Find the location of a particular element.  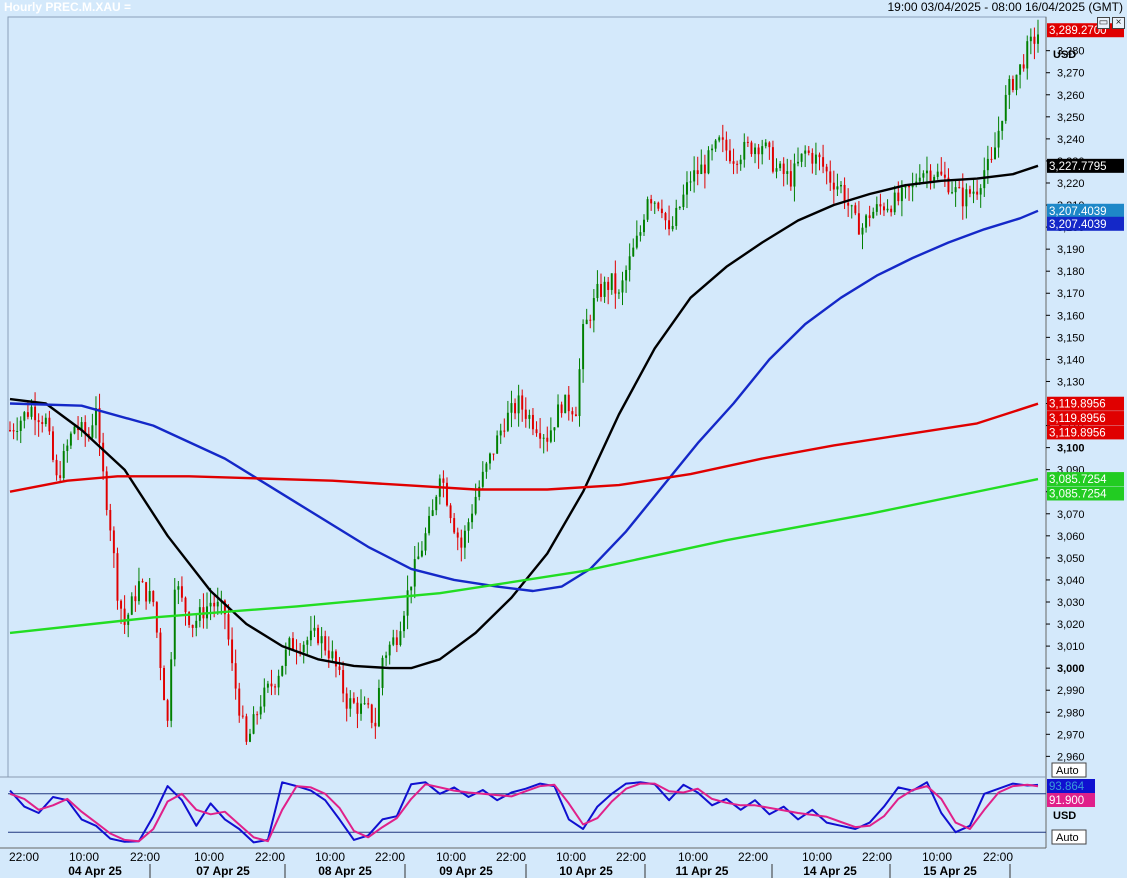

date-label: 09 Apr 25 is located at coordinates (466, 871).